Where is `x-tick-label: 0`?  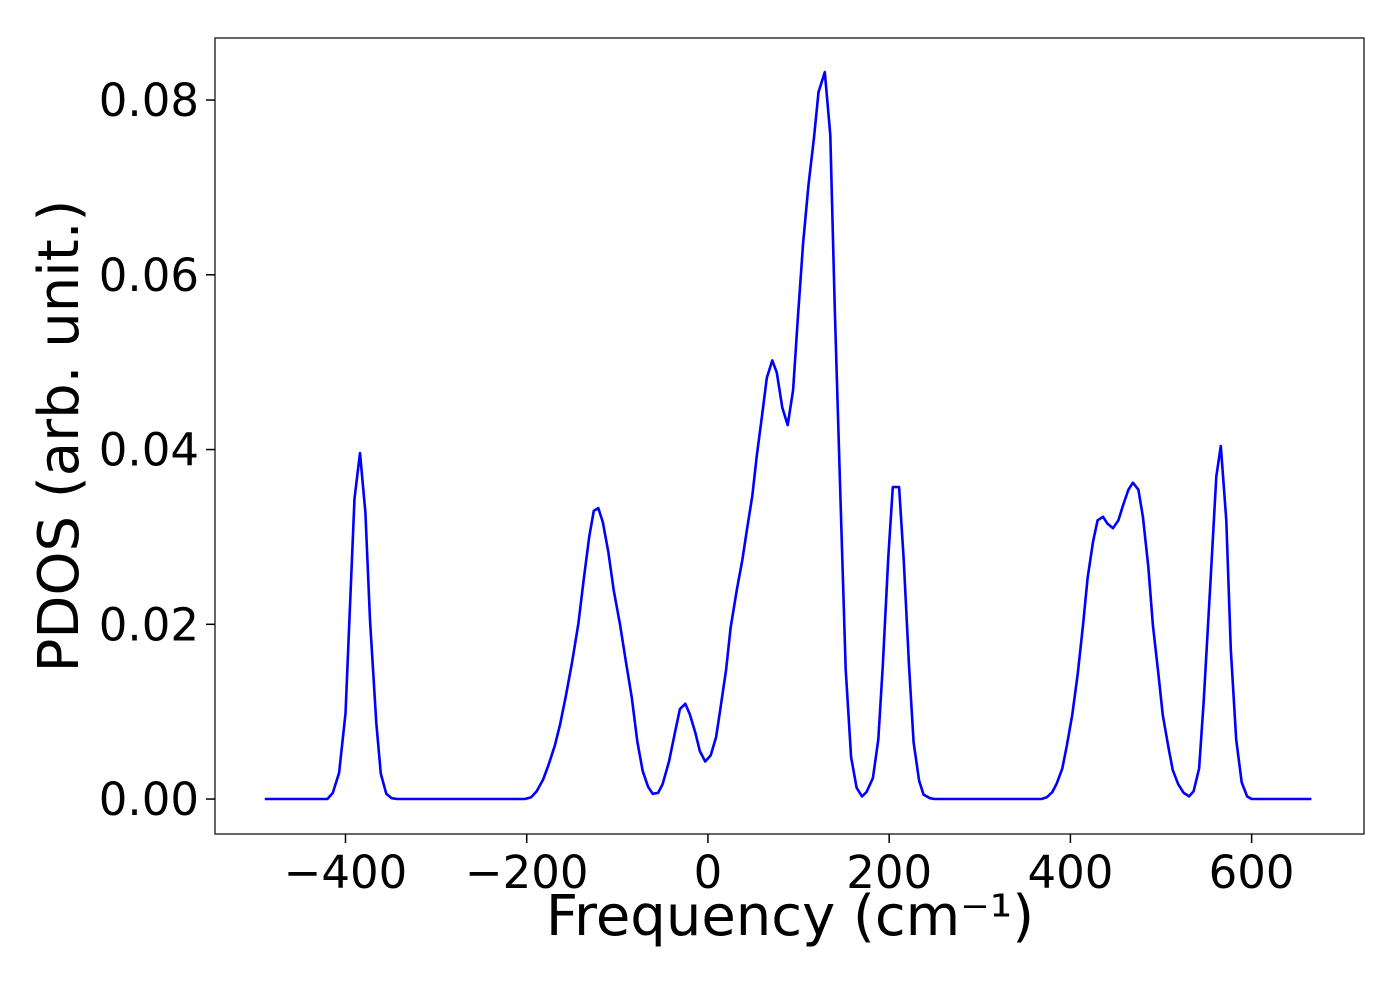 x-tick-label: 0 is located at coordinates (708, 872).